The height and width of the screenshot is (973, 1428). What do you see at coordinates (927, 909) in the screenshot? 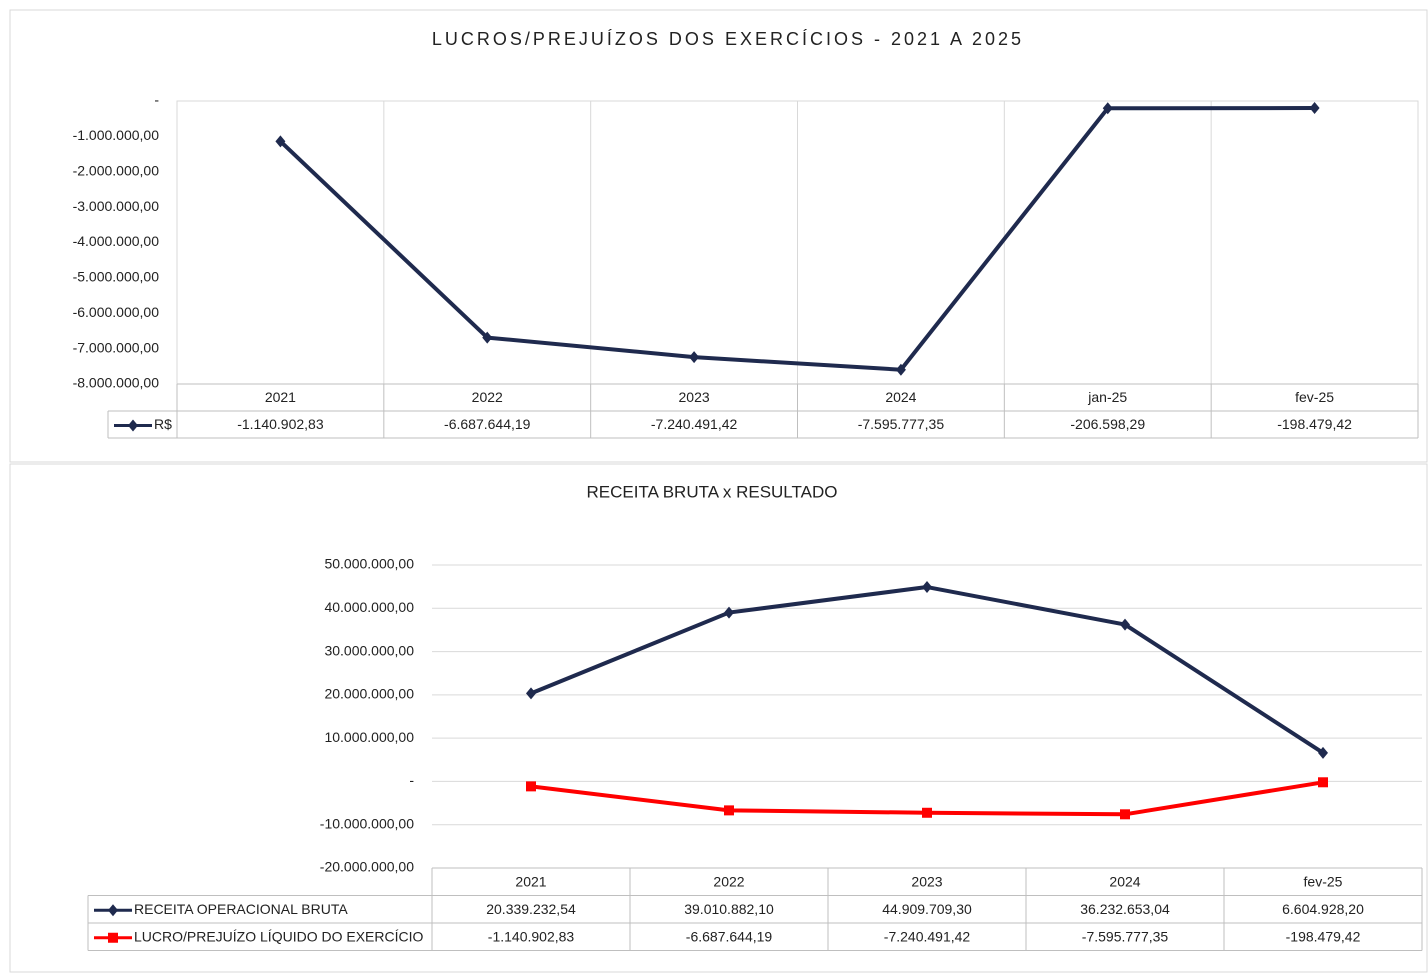
I see `table-value: 44.909.709,30` at bounding box center [927, 909].